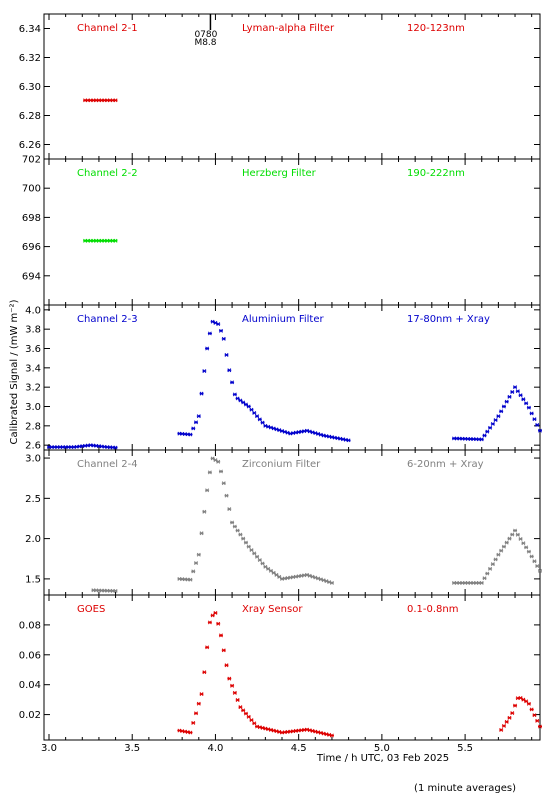 This screenshot has height=800, width=550. Describe the element at coordinates (294, 384) in the screenshot. I see `panel-3-series` at that location.